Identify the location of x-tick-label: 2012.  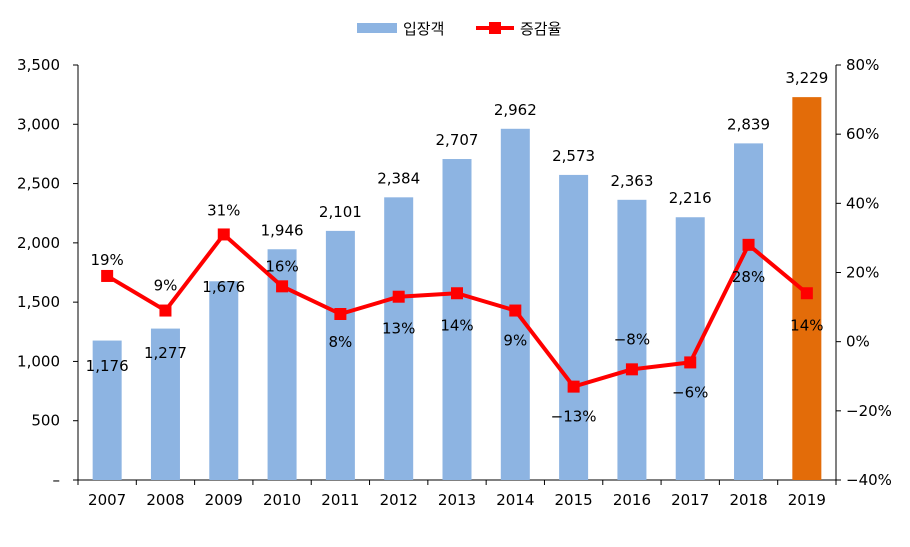
(399, 500).